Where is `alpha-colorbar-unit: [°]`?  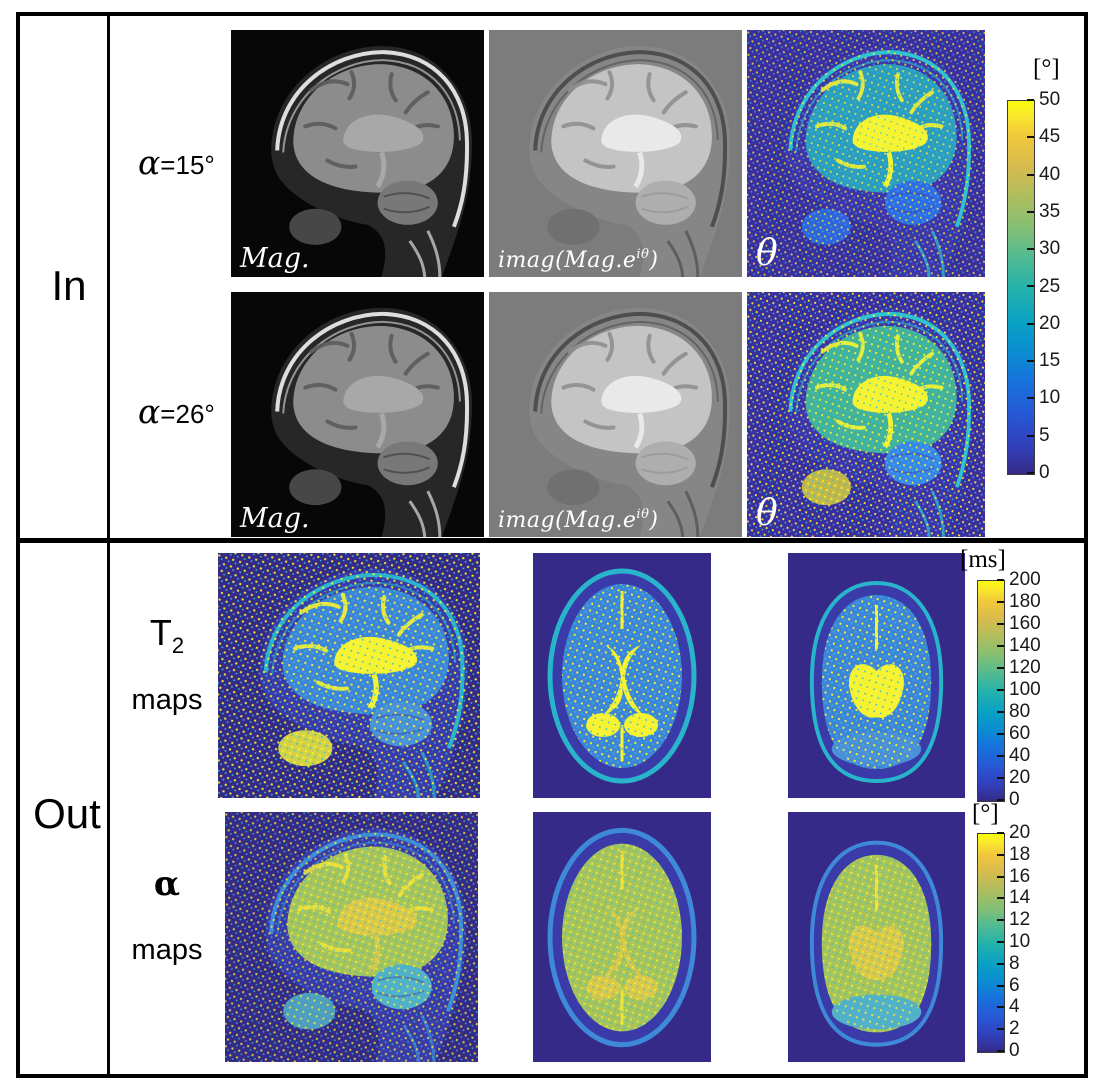 alpha-colorbar-unit: [°] is located at coordinates (985, 813).